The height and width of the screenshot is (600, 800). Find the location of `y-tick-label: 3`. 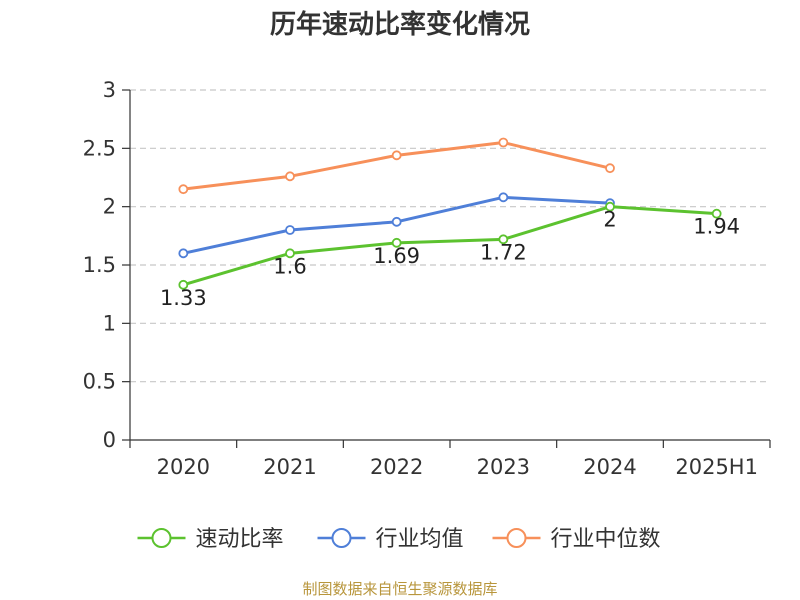

y-tick-label: 3 is located at coordinates (109, 90).